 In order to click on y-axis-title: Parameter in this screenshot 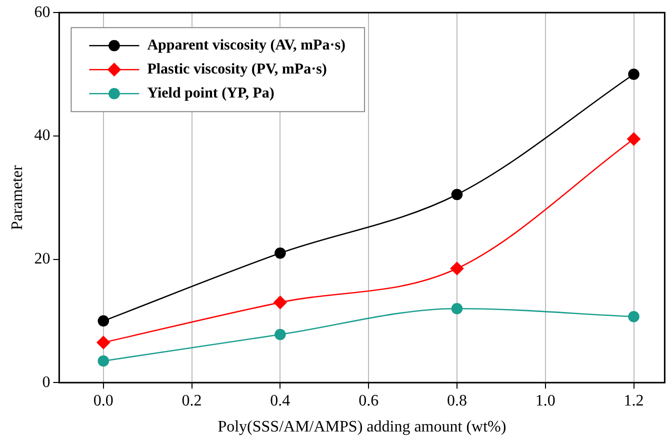, I will do `click(17, 197)`.